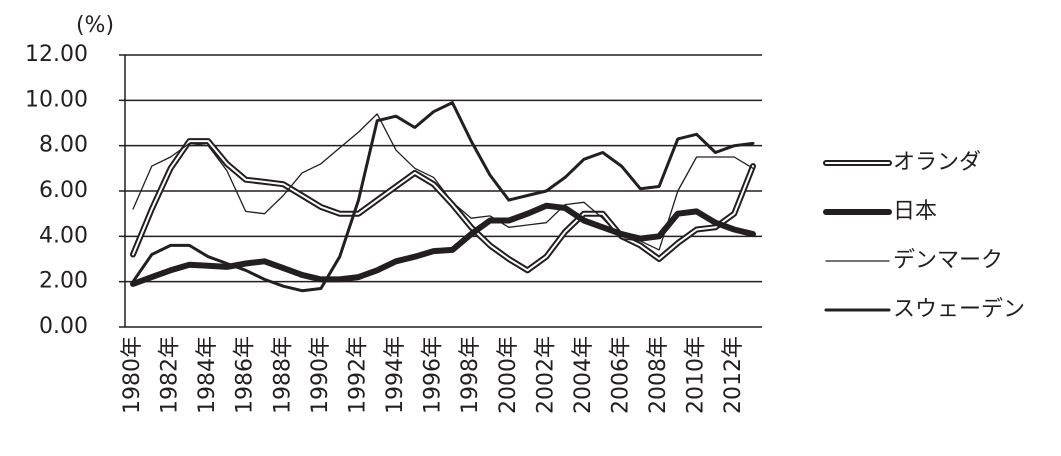 This screenshot has height=456, width=1061. What do you see at coordinates (620, 375) in the screenshot?
I see `x-tick-label: 2006年` at bounding box center [620, 375].